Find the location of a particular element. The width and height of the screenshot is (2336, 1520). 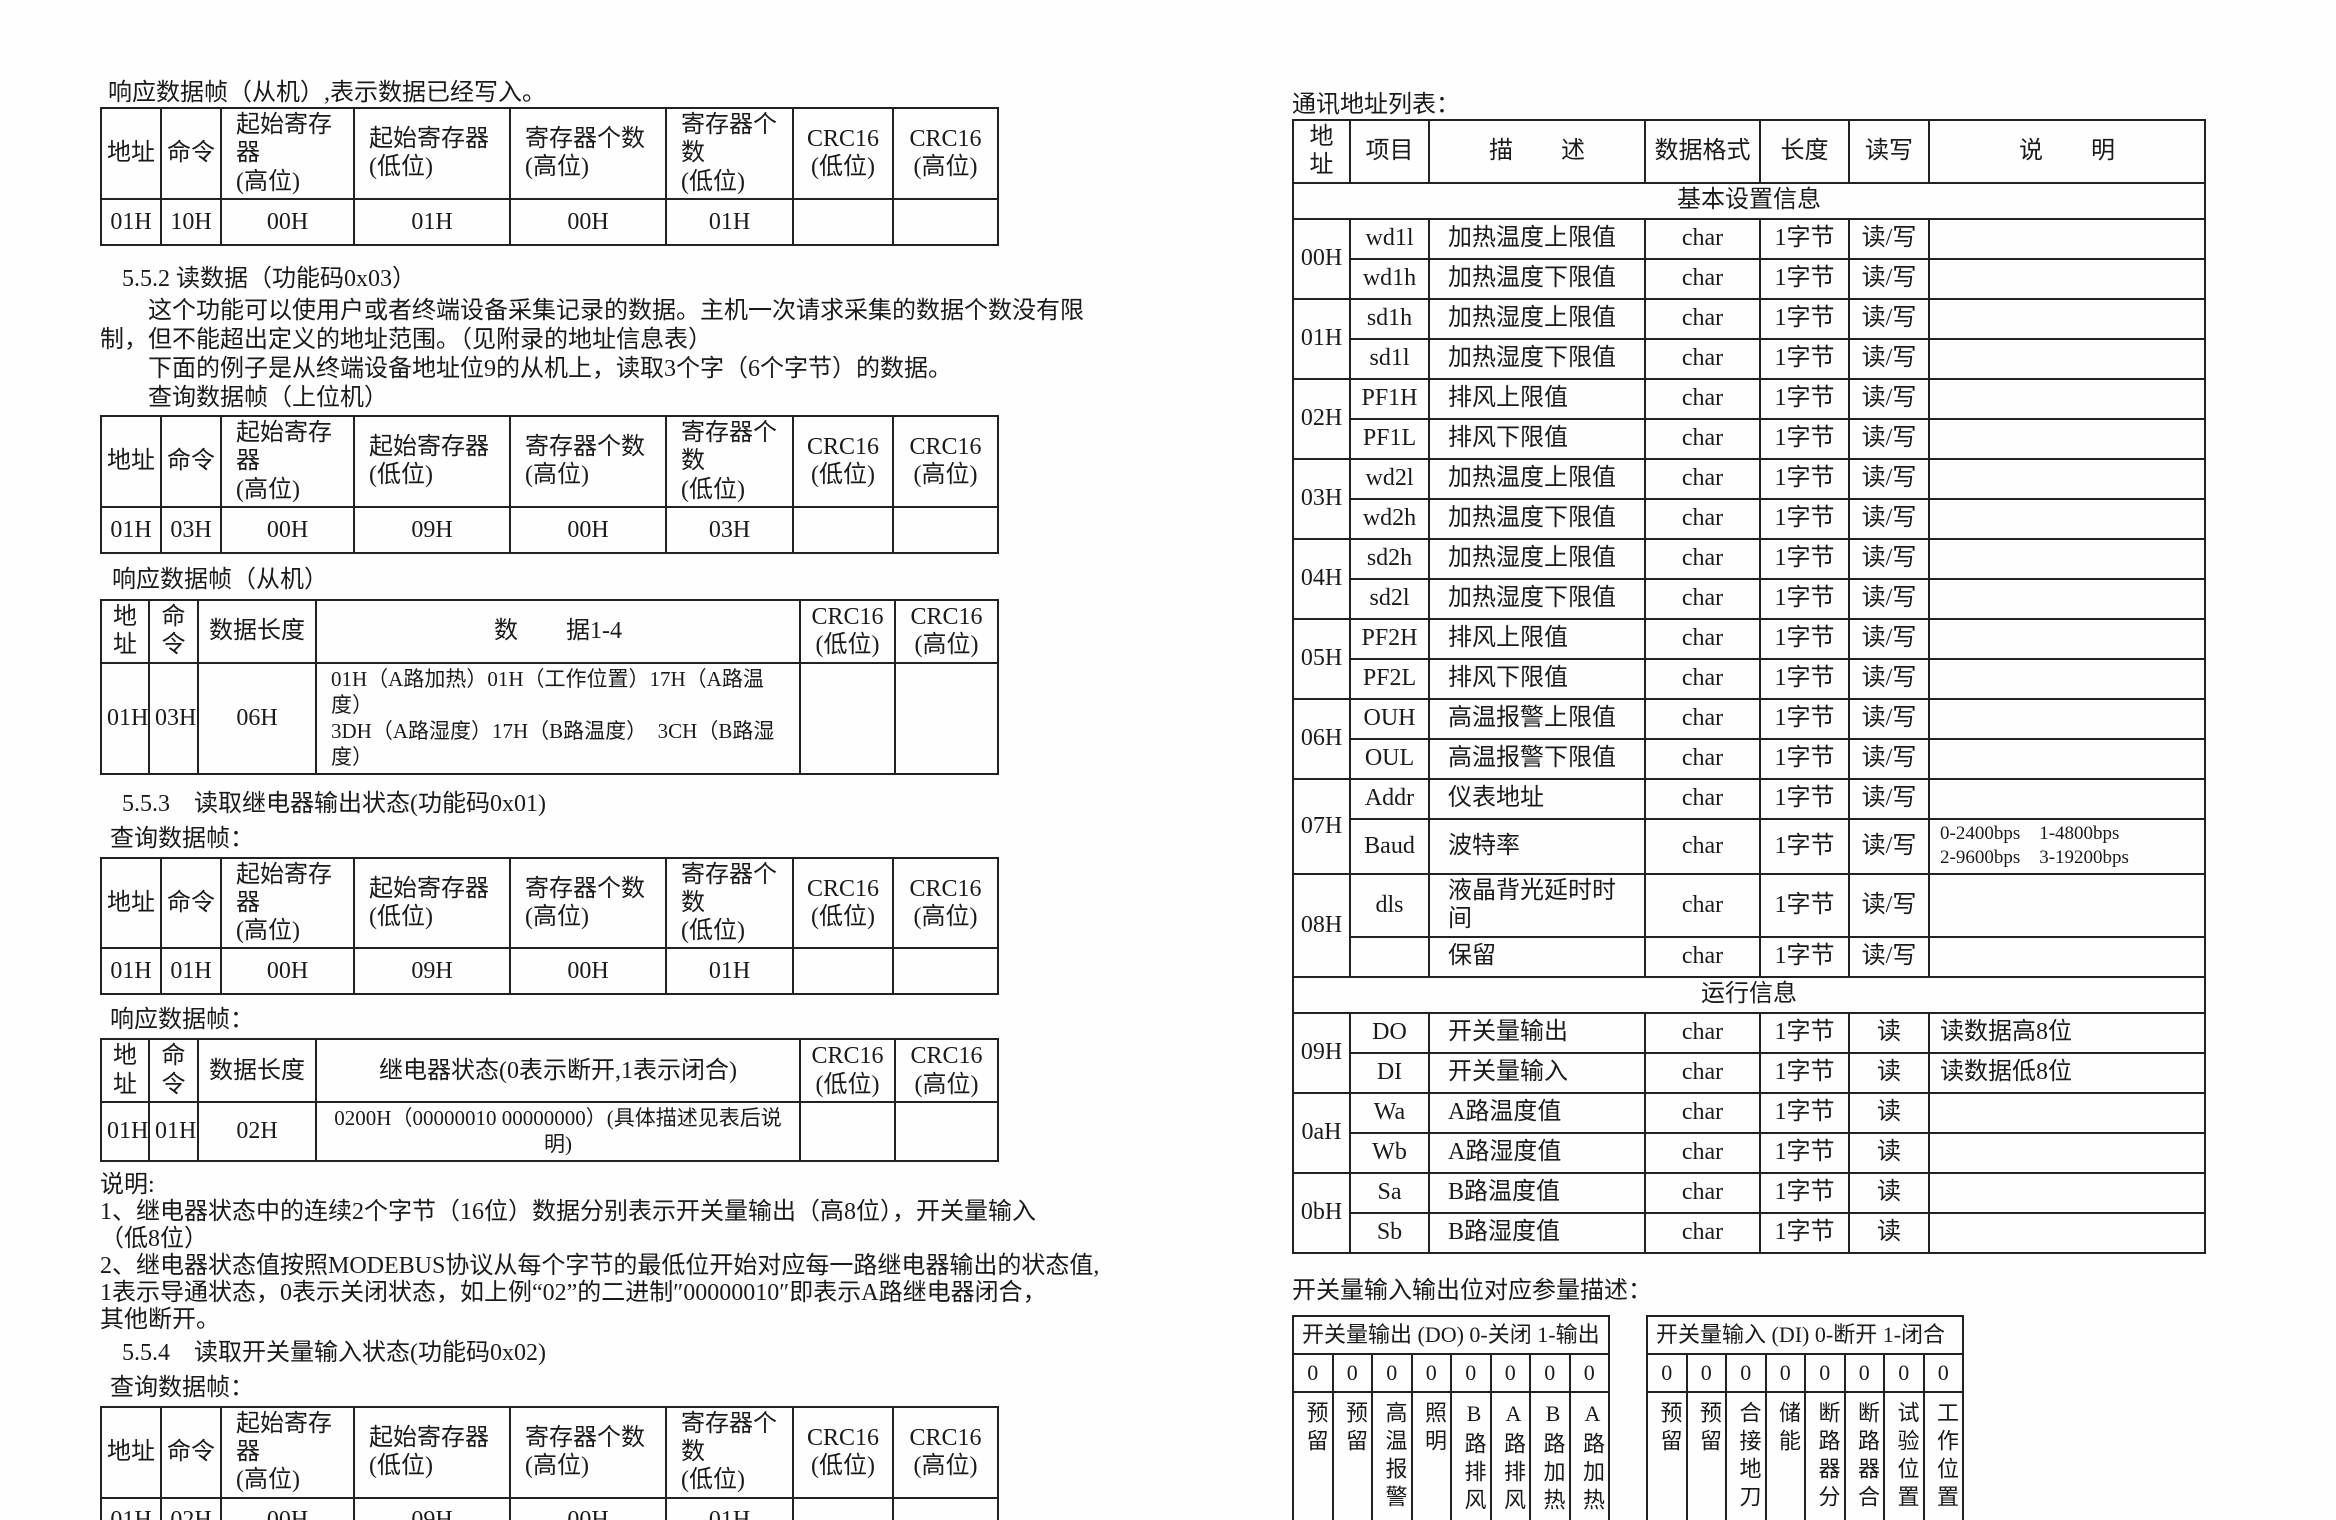

table-row: 06H OUH 高温报警上限值 char 1字节 读/写 is located at coordinates (1749, 738).